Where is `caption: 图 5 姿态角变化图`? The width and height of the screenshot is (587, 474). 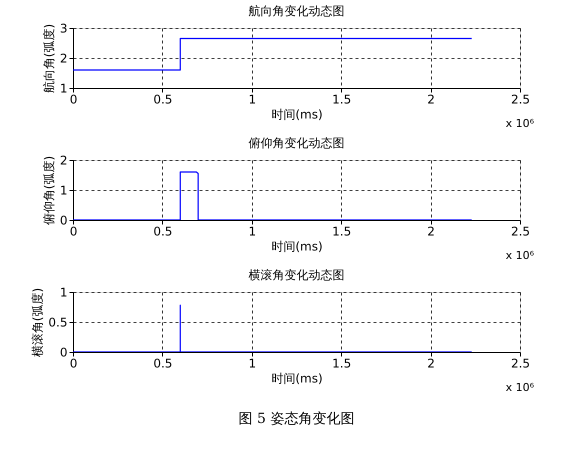
caption: 图 5 姿态角变化图 is located at coordinates (296, 419).